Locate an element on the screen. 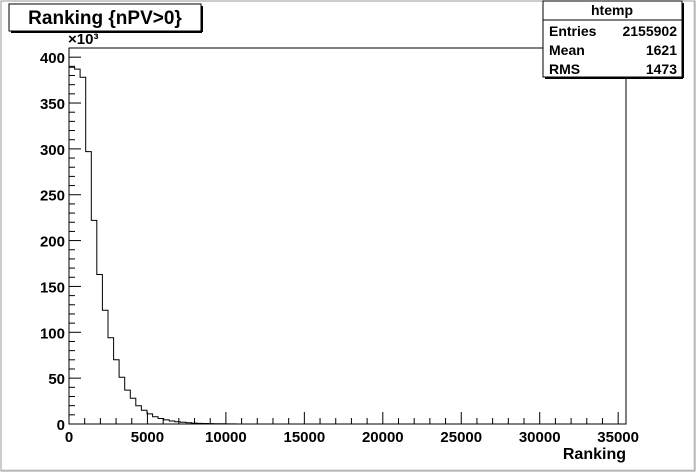 Image resolution: width=696 pixels, height=472 pixels. x-tick-label: 5000 is located at coordinates (147, 437).